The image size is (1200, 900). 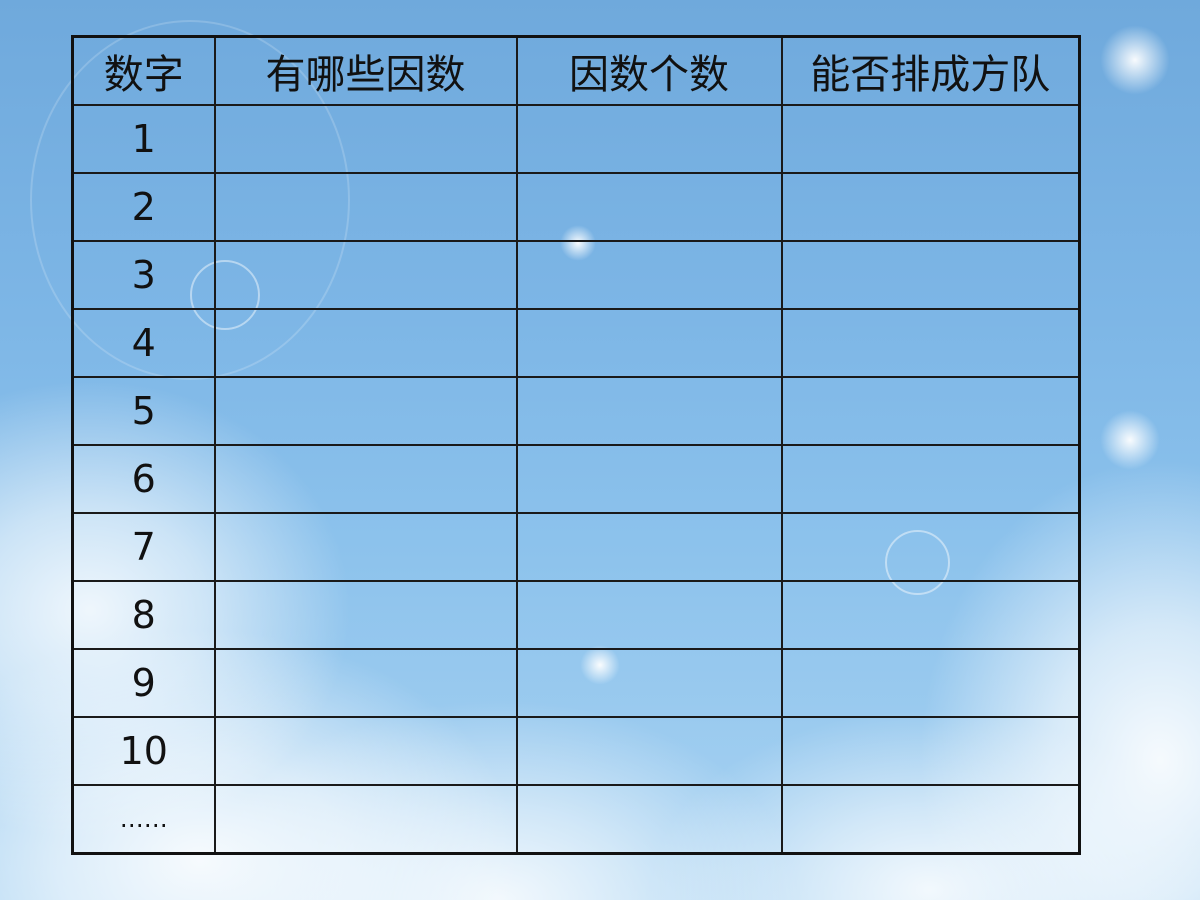 I want to click on table-row: 7, so click(x=576, y=547).